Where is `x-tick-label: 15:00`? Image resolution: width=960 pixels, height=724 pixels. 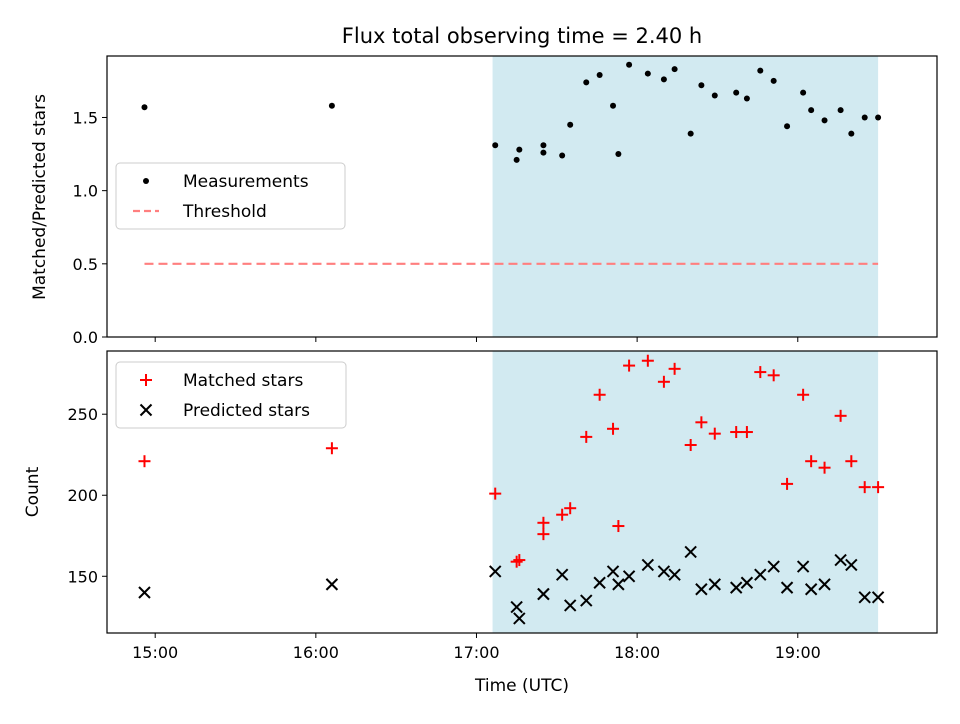
x-tick-label: 15:00 is located at coordinates (155, 652).